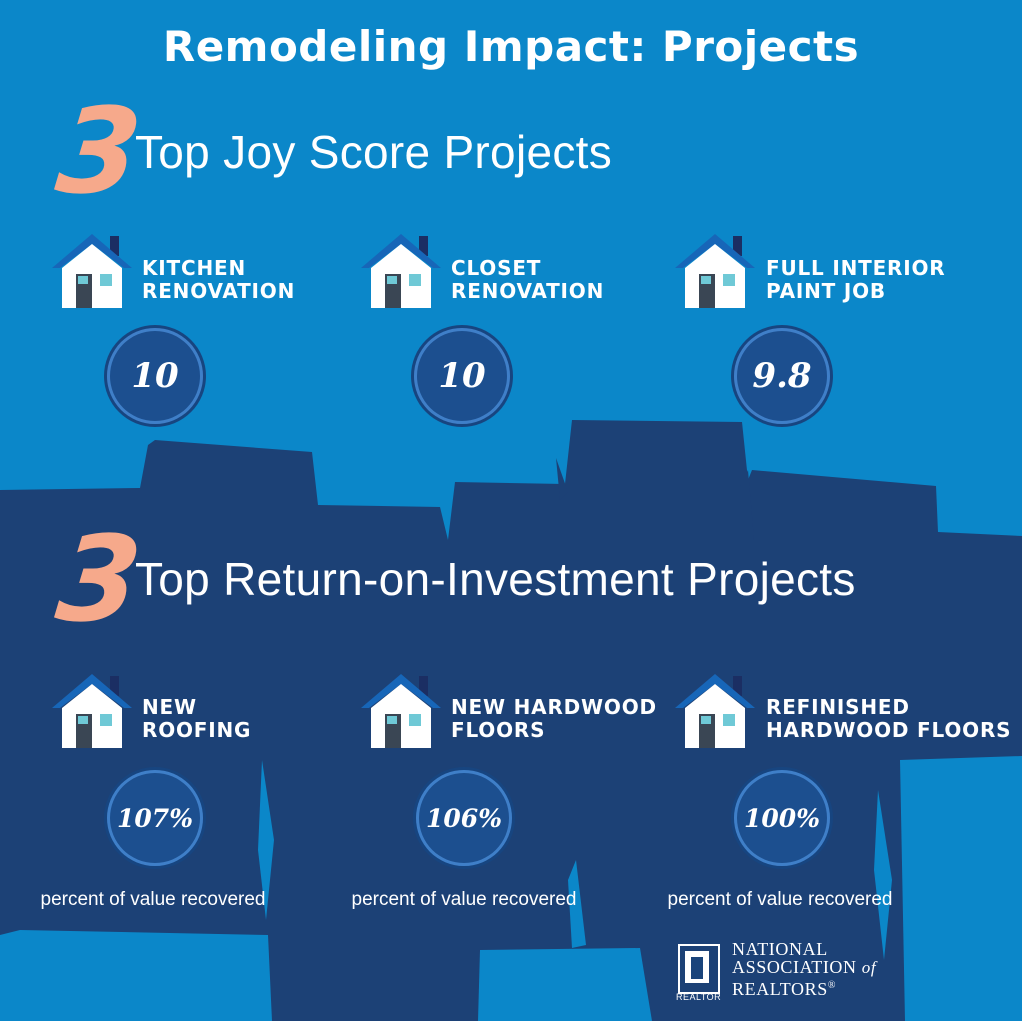 The width and height of the screenshot is (1022, 1021). Describe the element at coordinates (699, 969) in the screenshot. I see `realtor-r-mark` at that location.